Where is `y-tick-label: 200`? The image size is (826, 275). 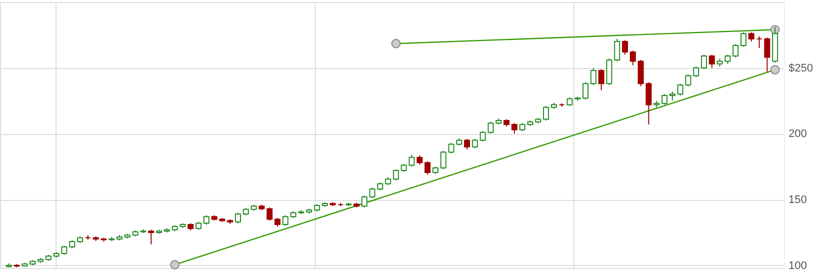 y-tick-label: 200 is located at coordinates (797, 134).